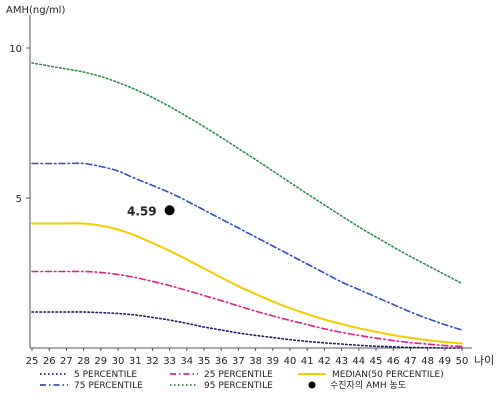 The image size is (500, 400). What do you see at coordinates (186, 361) in the screenshot?
I see `x-tick-label: 34` at bounding box center [186, 361].